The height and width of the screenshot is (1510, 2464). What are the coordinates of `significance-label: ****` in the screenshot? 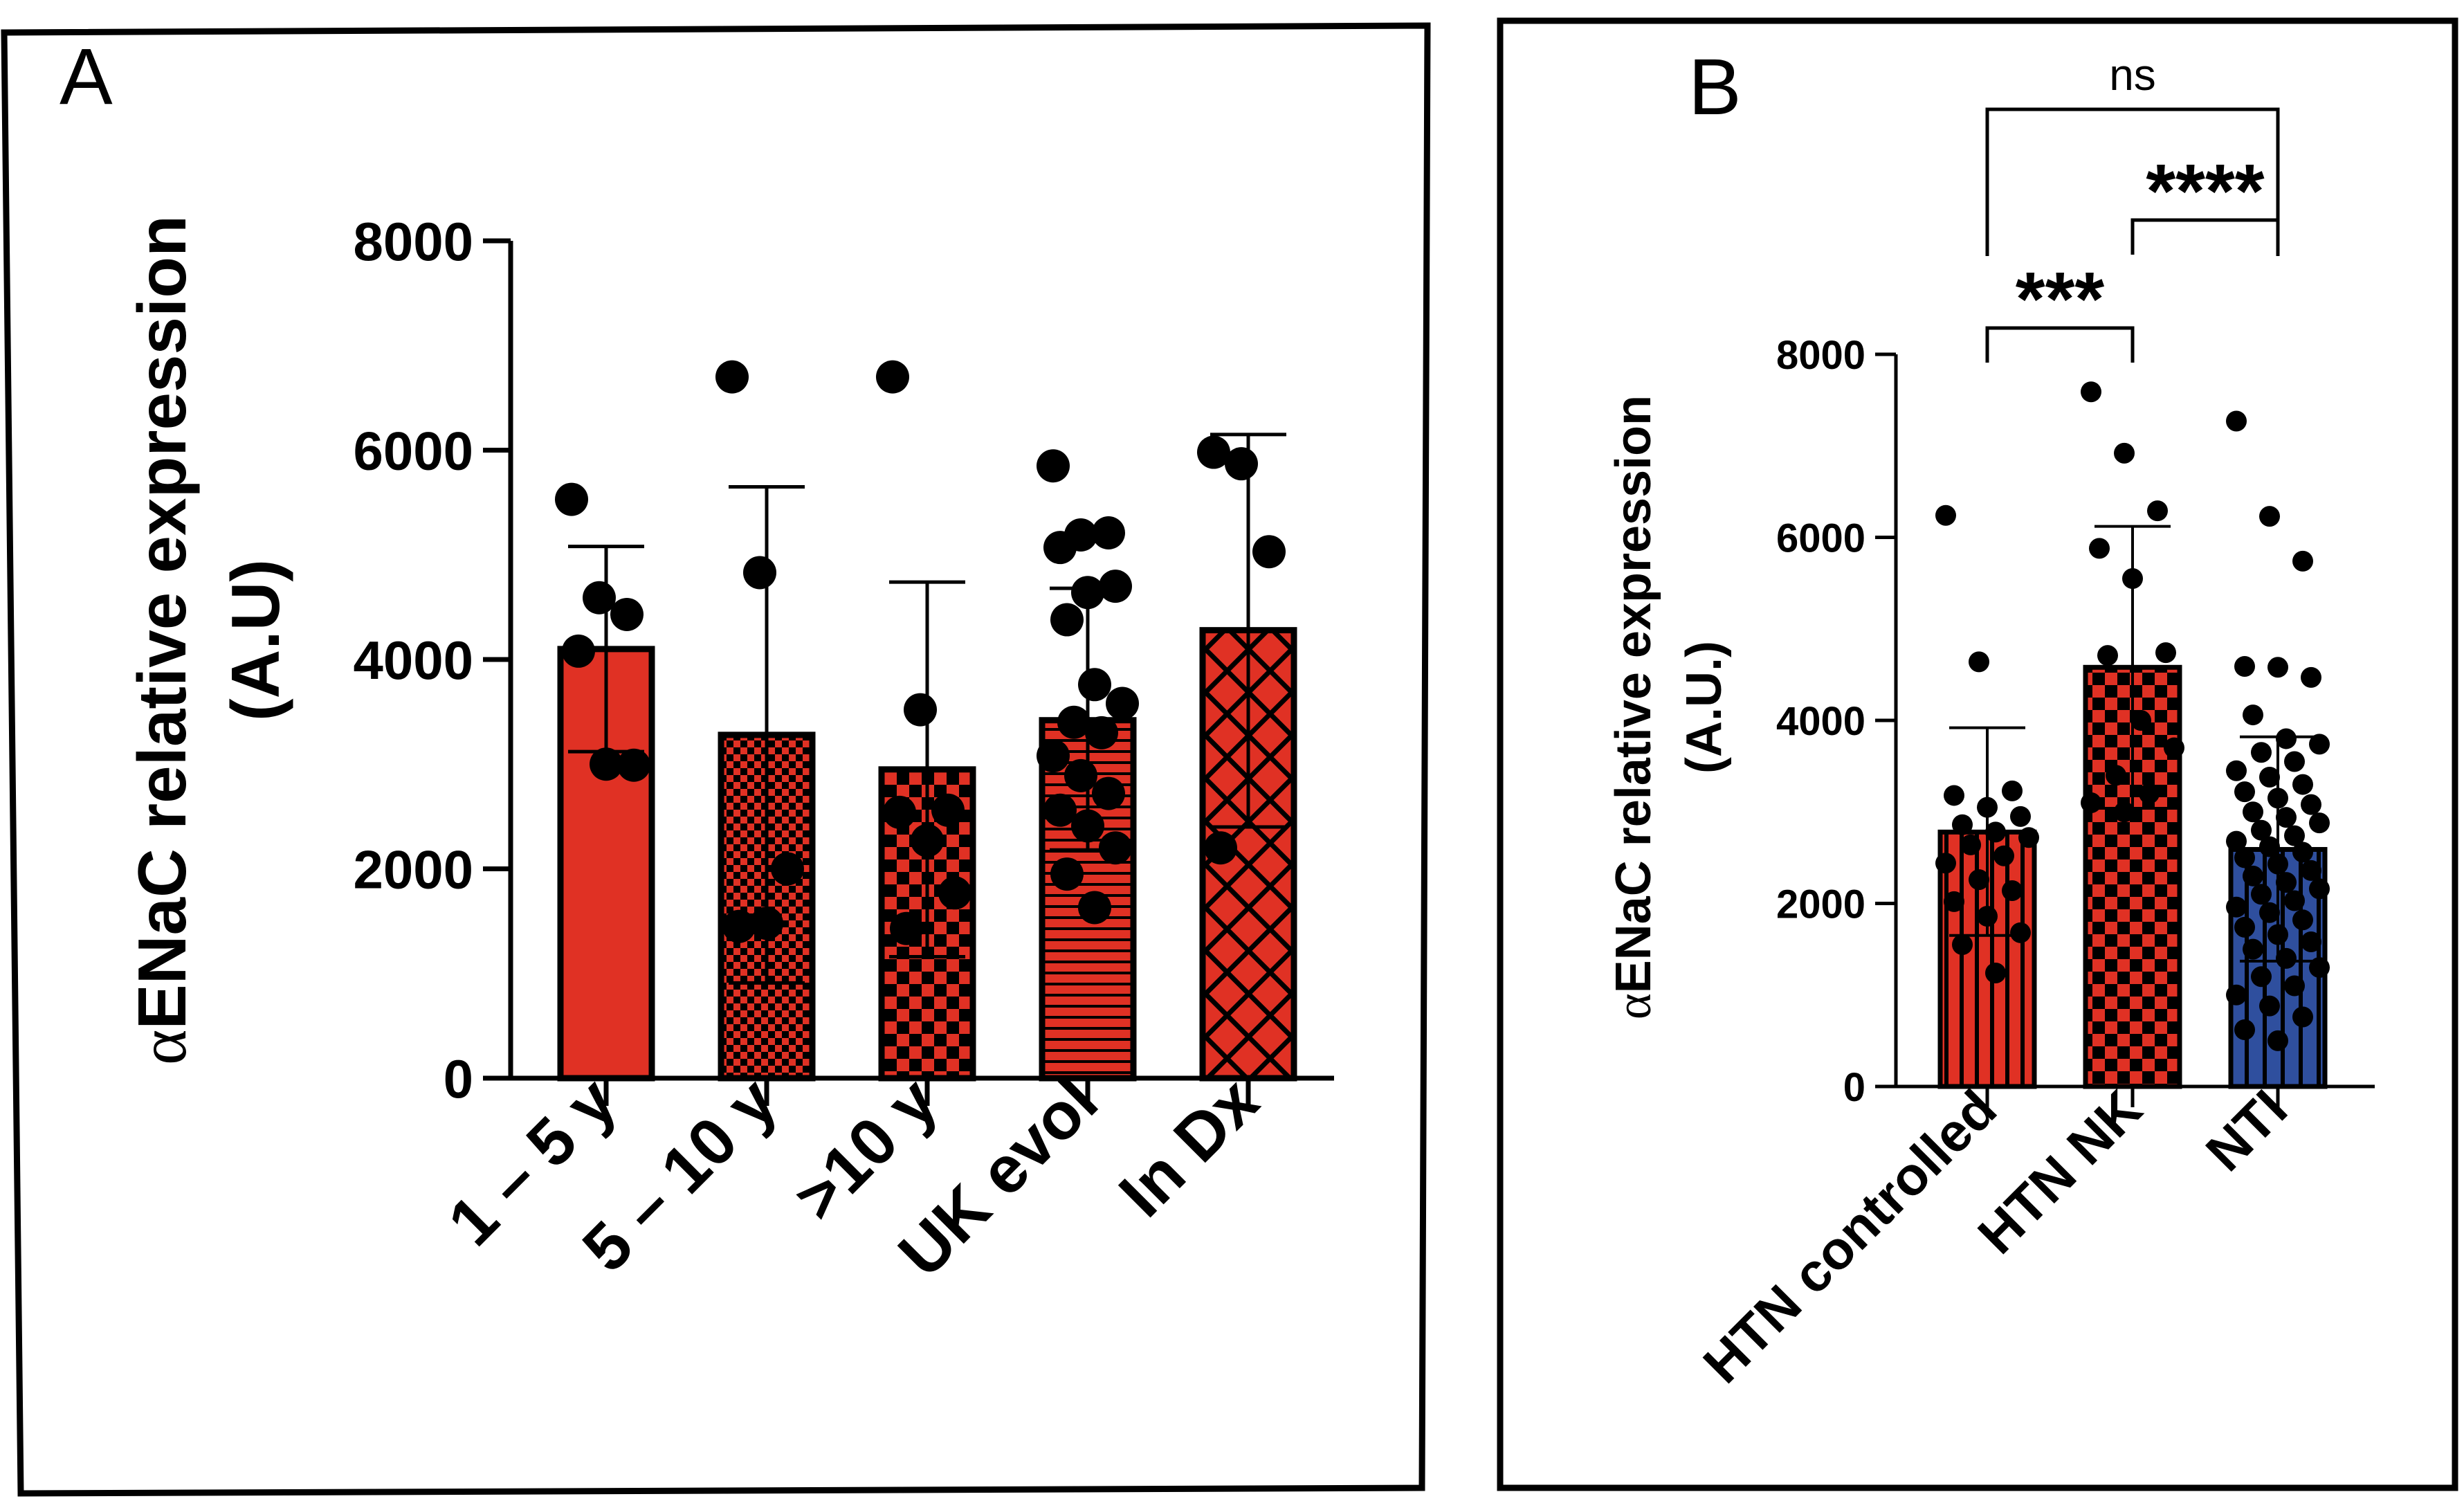 It's located at (2205, 191).